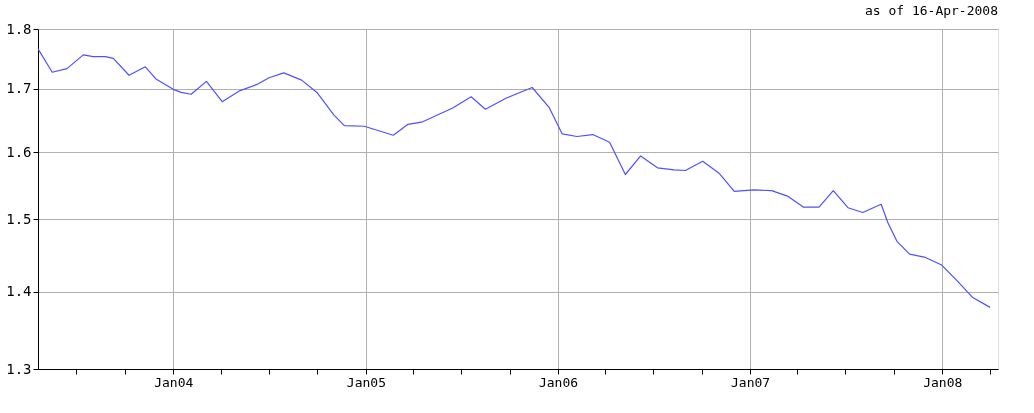 This screenshot has width=1034, height=413. What do you see at coordinates (19, 218) in the screenshot?
I see `y-tick-label: 1.5` at bounding box center [19, 218].